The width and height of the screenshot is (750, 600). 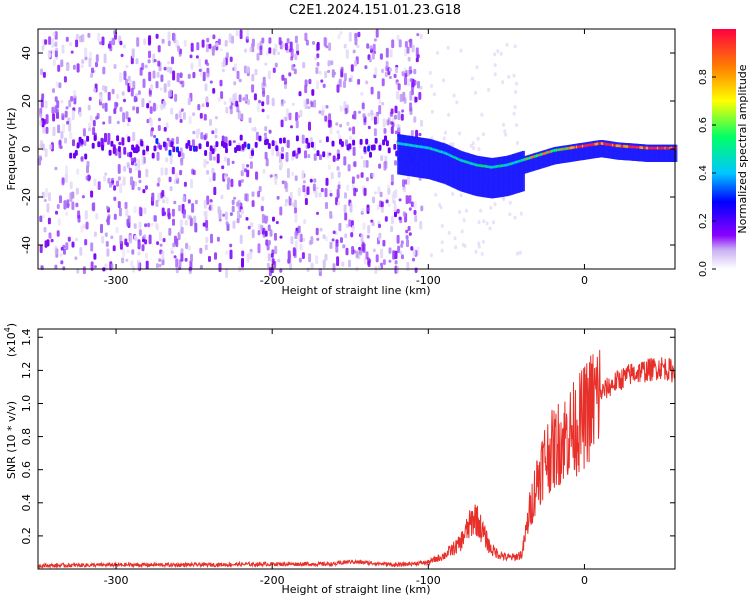 I want to click on colorbar-tick-label: 0.2, so click(x=703, y=221).